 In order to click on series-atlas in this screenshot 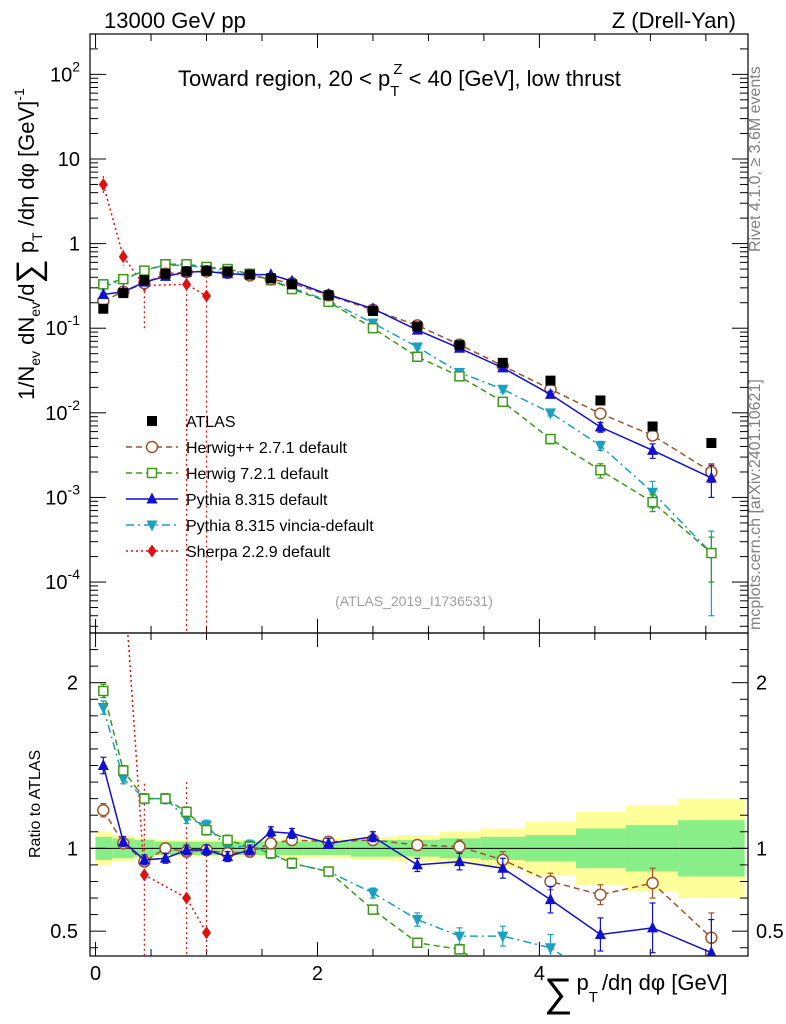, I will do `click(407, 356)`.